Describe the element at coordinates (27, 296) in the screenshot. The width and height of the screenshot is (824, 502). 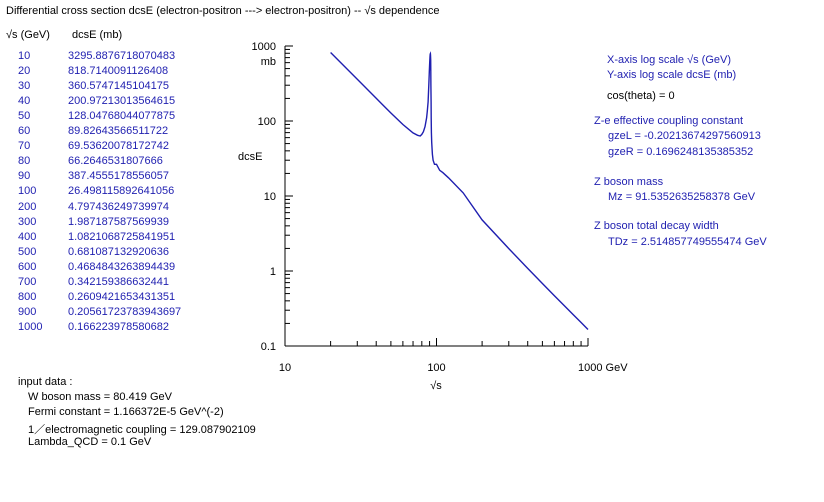
I see `sqrt-s-cell: 800` at that location.